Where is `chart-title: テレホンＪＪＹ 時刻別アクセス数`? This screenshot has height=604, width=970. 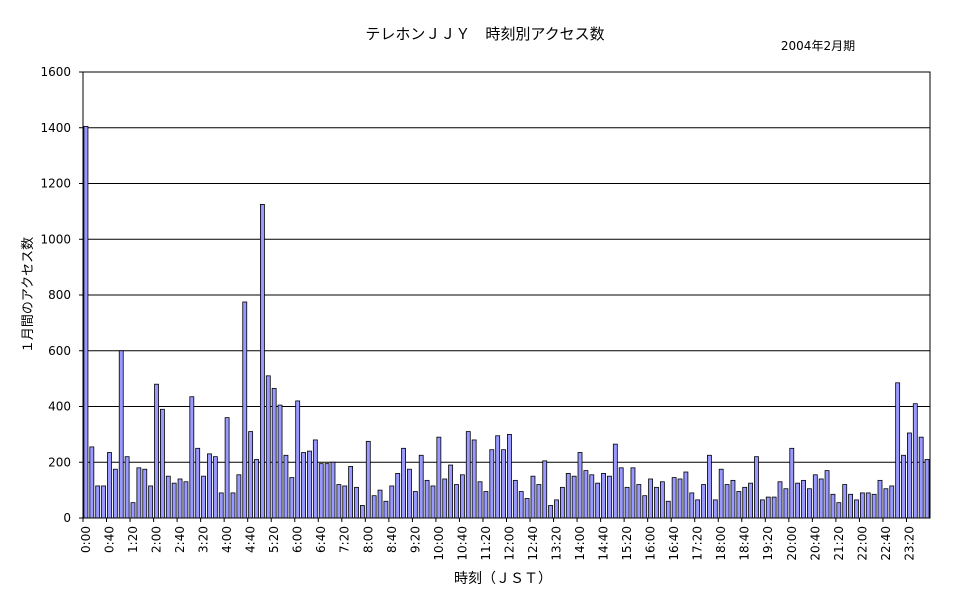
chart-title: テレホンＪＪＹ 時刻別アクセス数 is located at coordinates (484, 34).